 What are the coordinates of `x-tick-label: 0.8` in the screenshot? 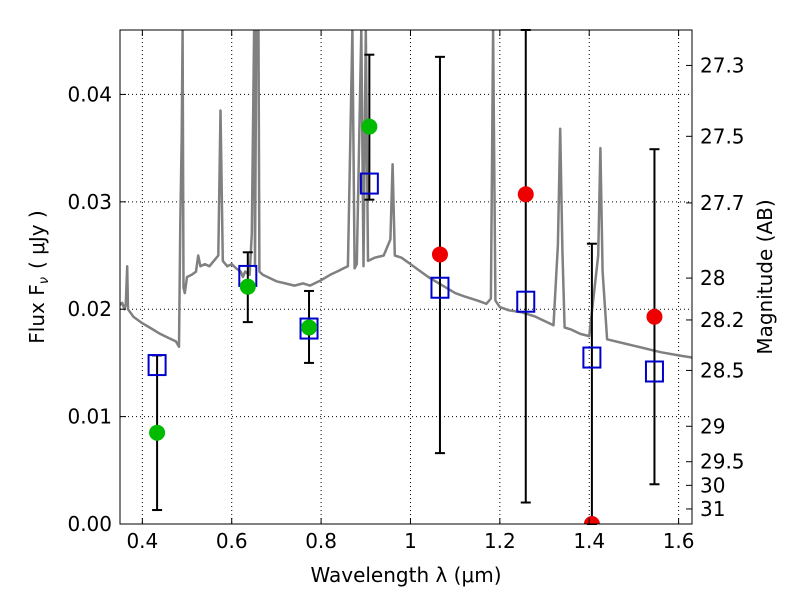 It's located at (321, 541).